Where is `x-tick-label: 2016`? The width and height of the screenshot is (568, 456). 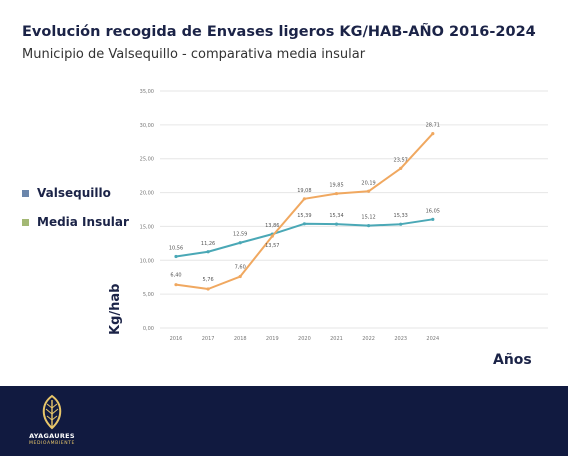
x-tick-label: 2016 is located at coordinates (176, 339).